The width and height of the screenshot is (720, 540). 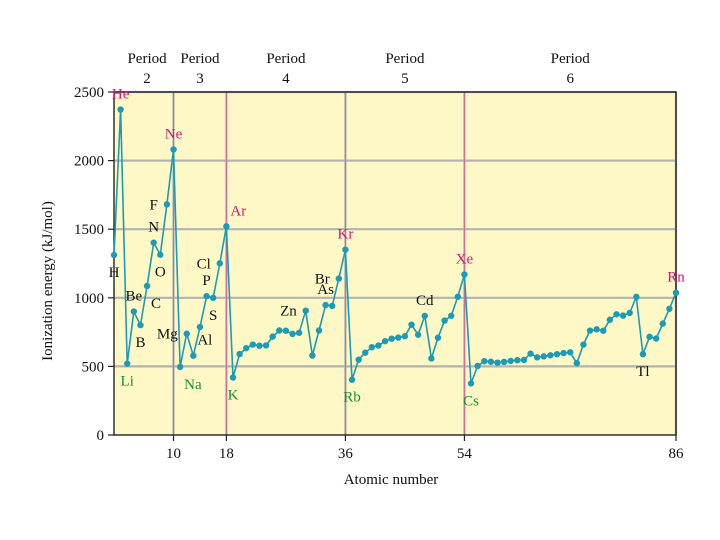 I want to click on element-label-h: H, so click(x=114, y=273).